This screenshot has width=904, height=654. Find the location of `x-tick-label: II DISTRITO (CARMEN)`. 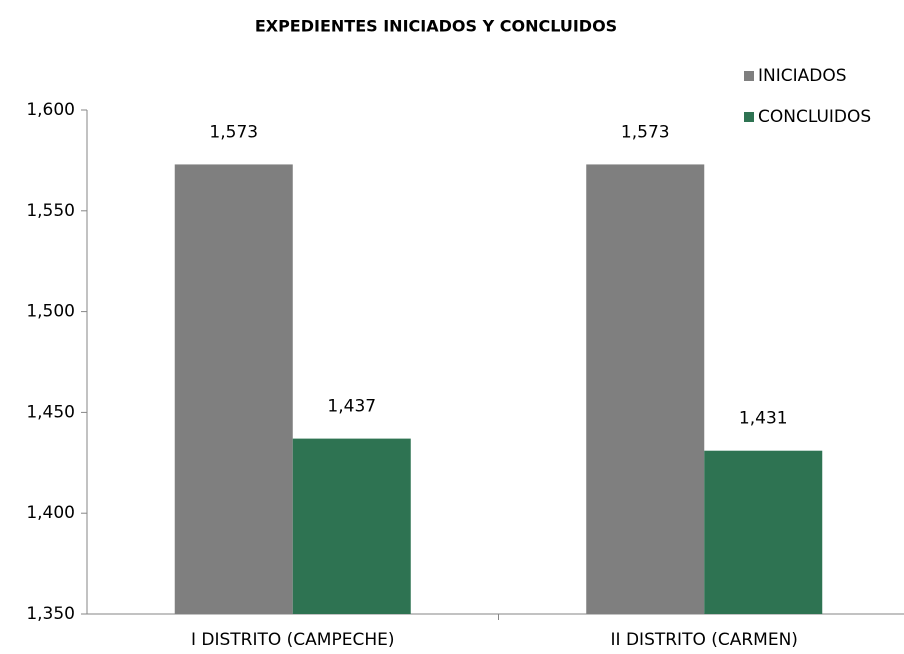

x-tick-label: II DISTRITO (CARMEN) is located at coordinates (704, 640).